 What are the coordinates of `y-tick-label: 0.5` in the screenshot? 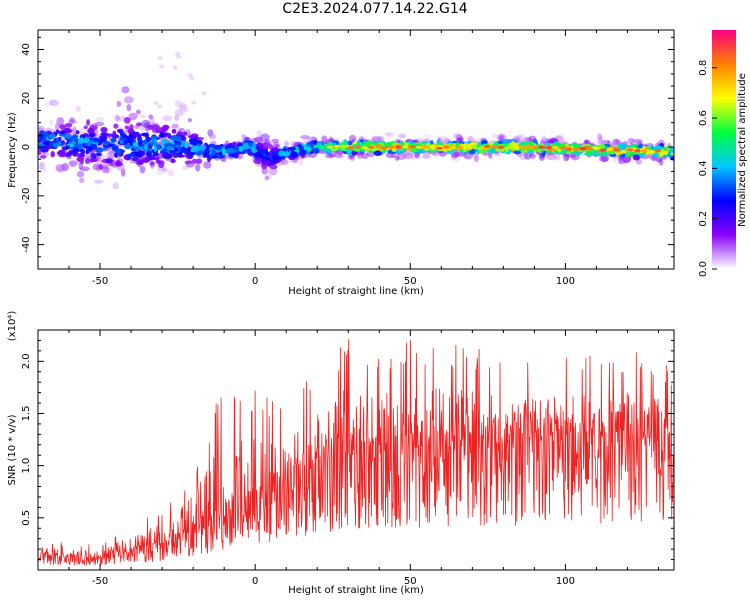 It's located at (26, 518).